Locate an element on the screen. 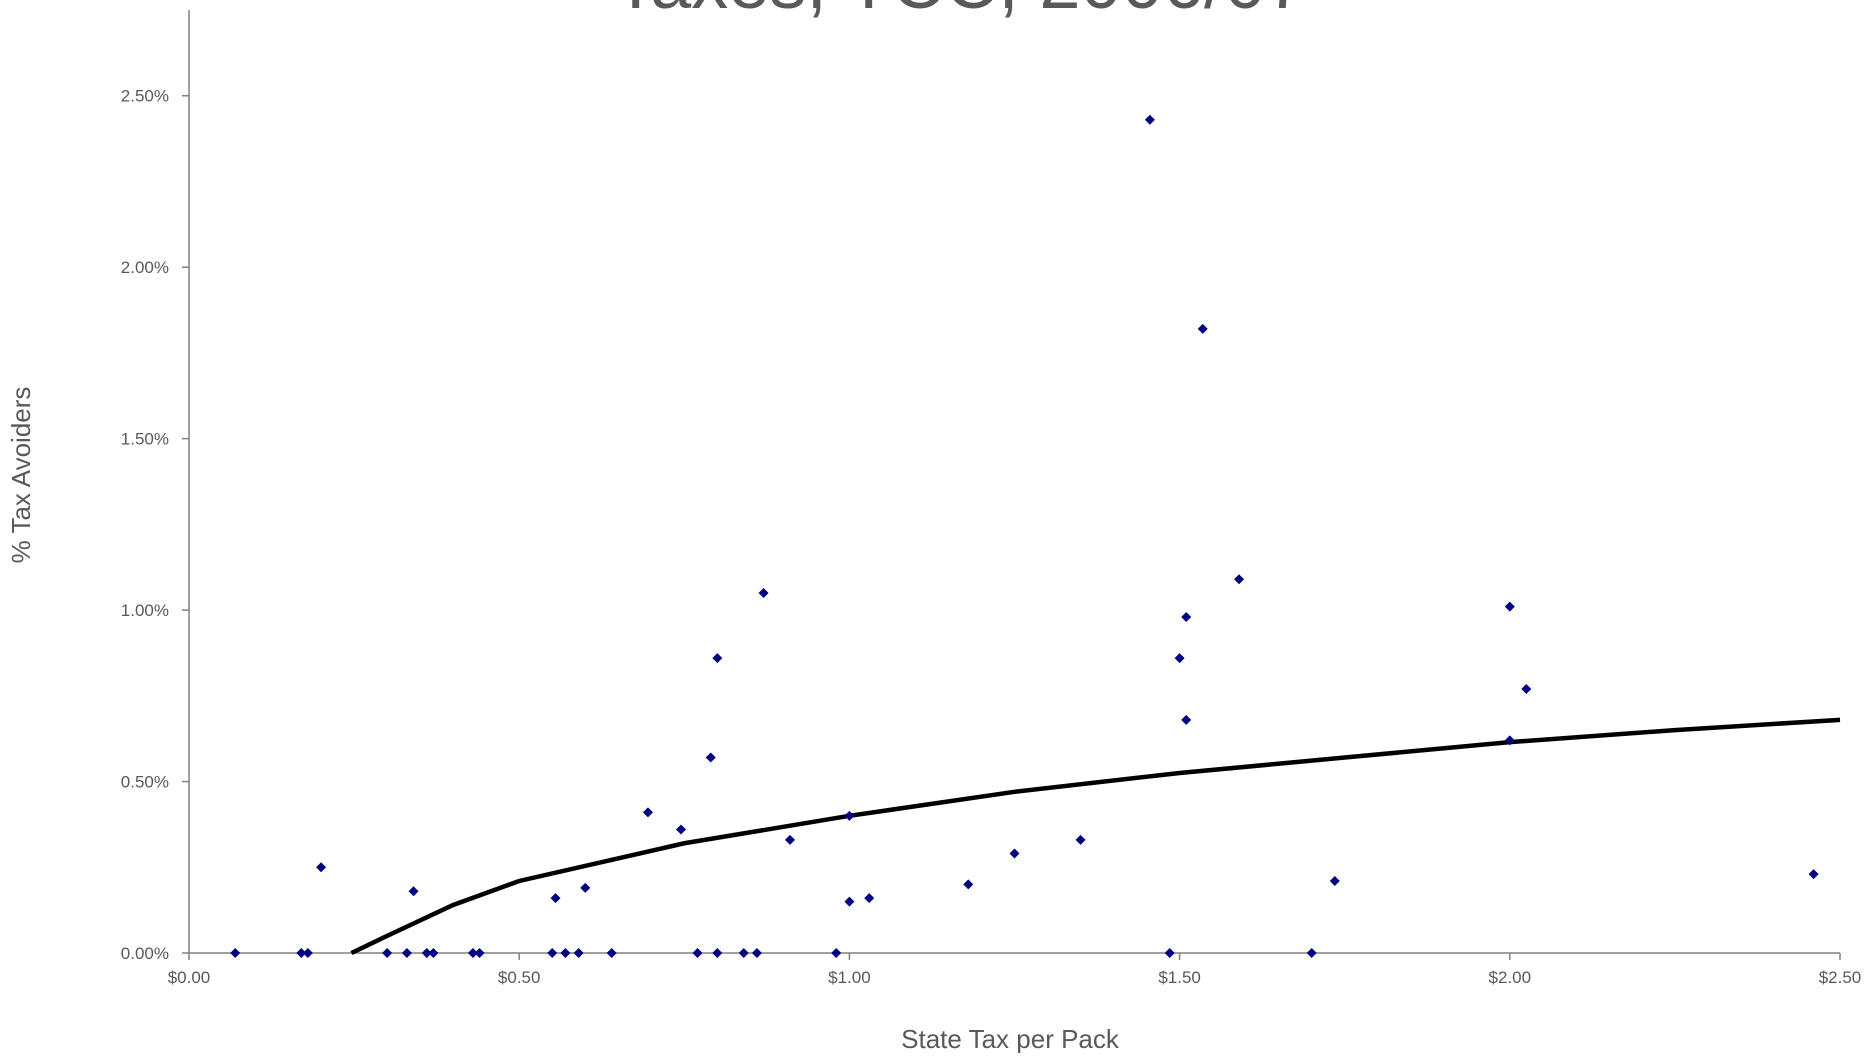  y-tick-label: 1.00% is located at coordinates (145, 610).